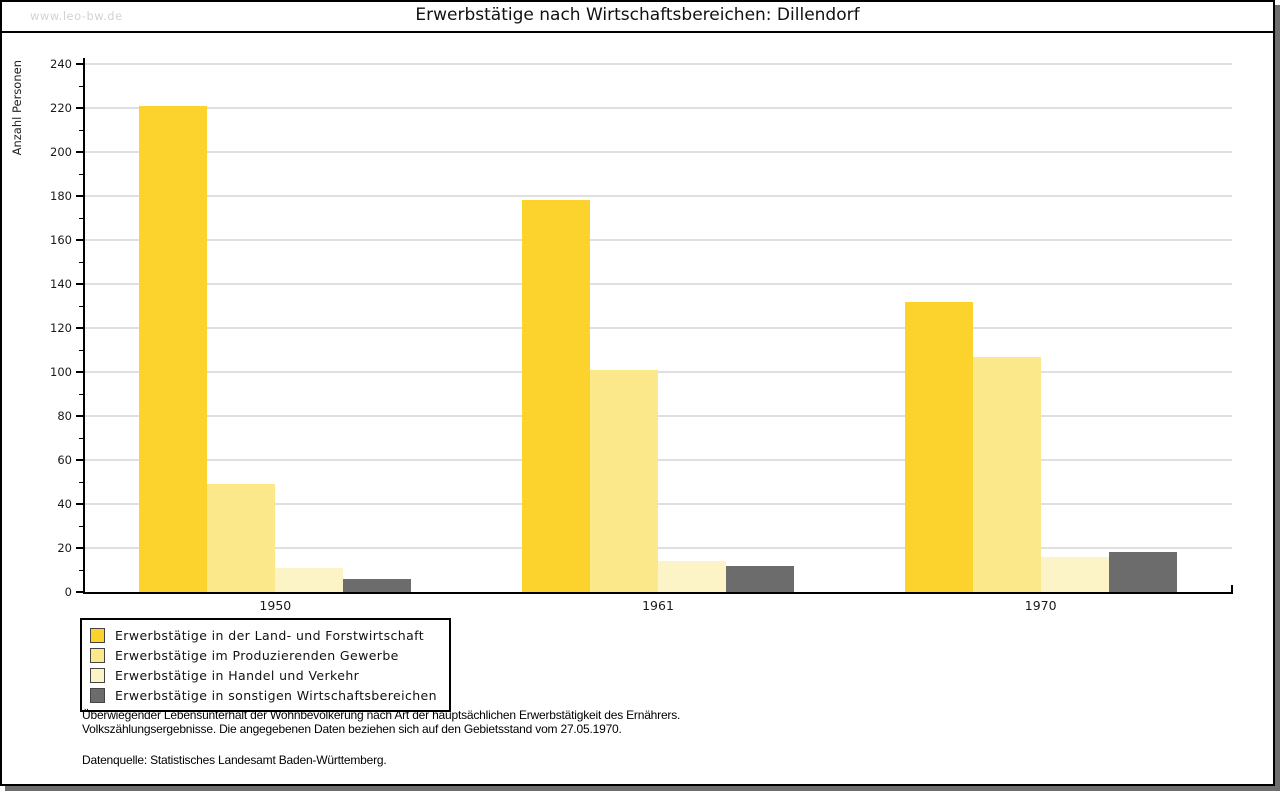  I want to click on x-axis-line, so click(658, 593).